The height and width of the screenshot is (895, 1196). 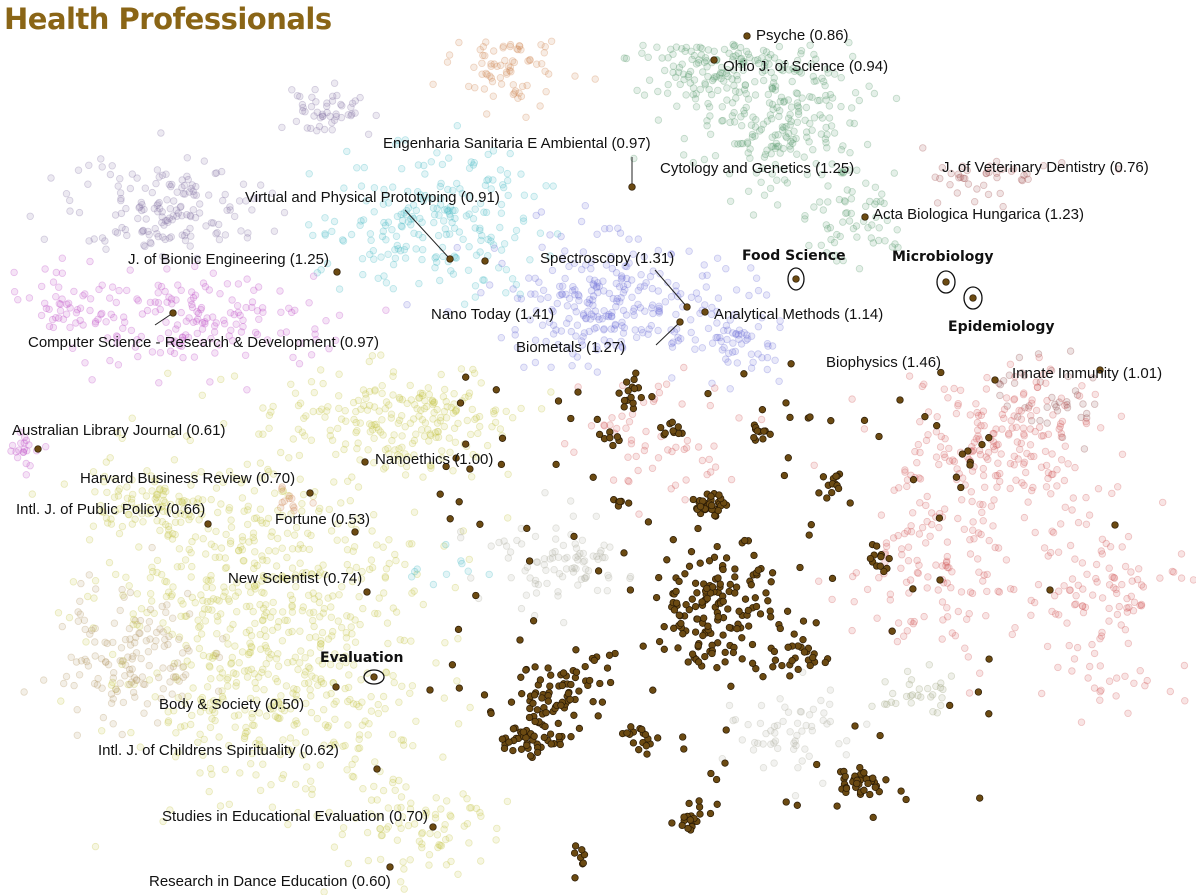 What do you see at coordinates (168, 19) in the screenshot?
I see `chart-title: Health Professionals` at bounding box center [168, 19].